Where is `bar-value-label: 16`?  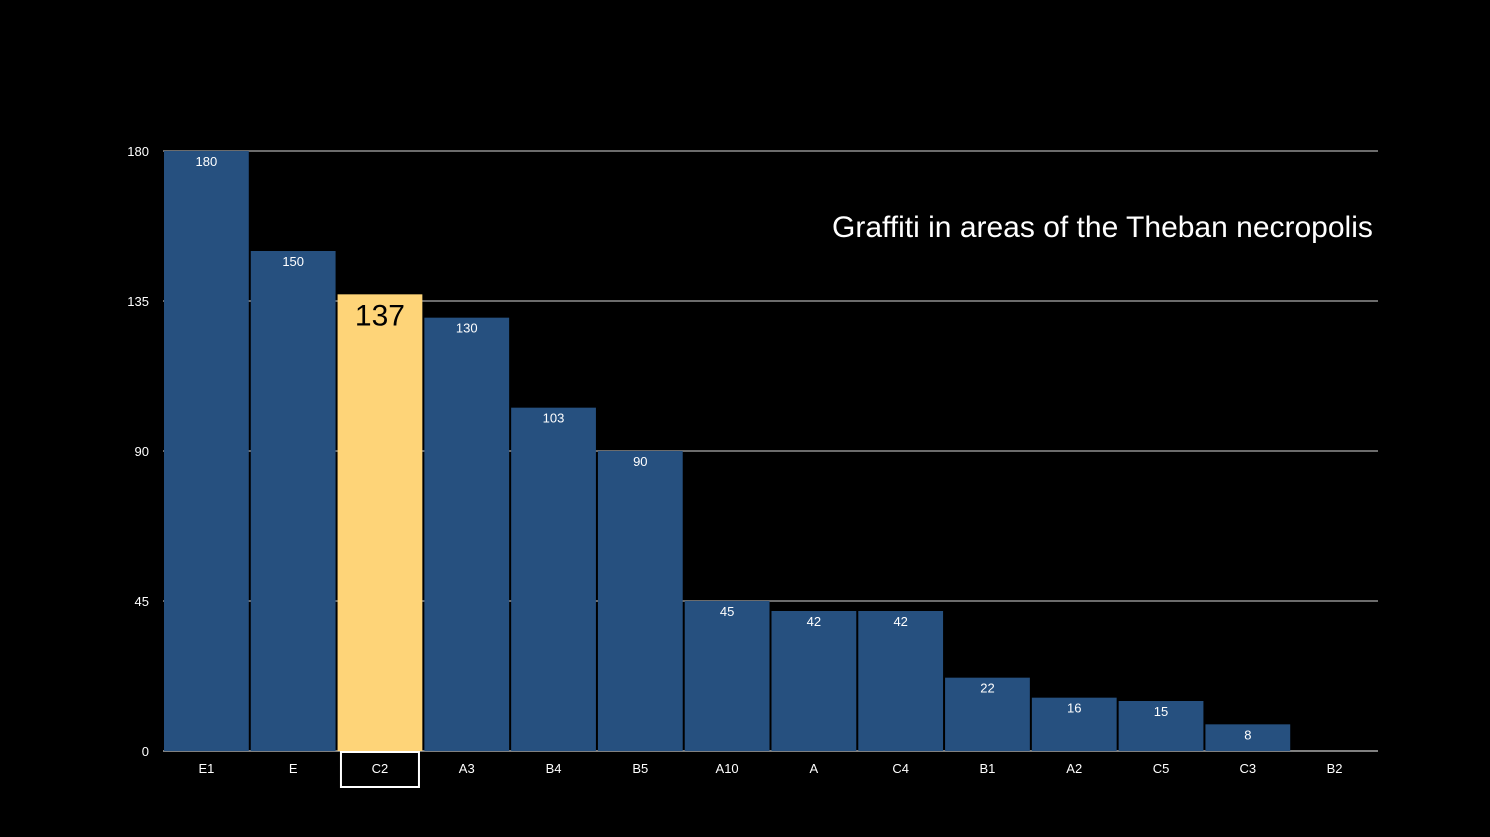
bar-value-label: 16 is located at coordinates (1074, 708).